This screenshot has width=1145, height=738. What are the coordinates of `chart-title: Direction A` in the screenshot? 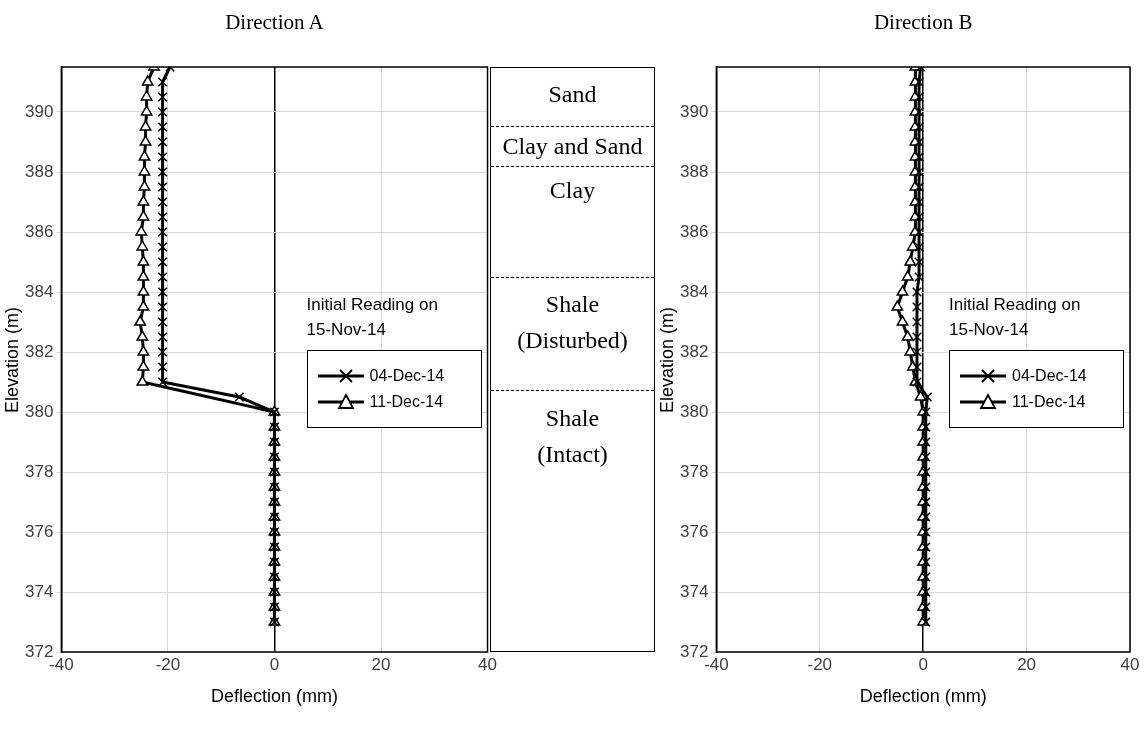 It's located at (274, 22).